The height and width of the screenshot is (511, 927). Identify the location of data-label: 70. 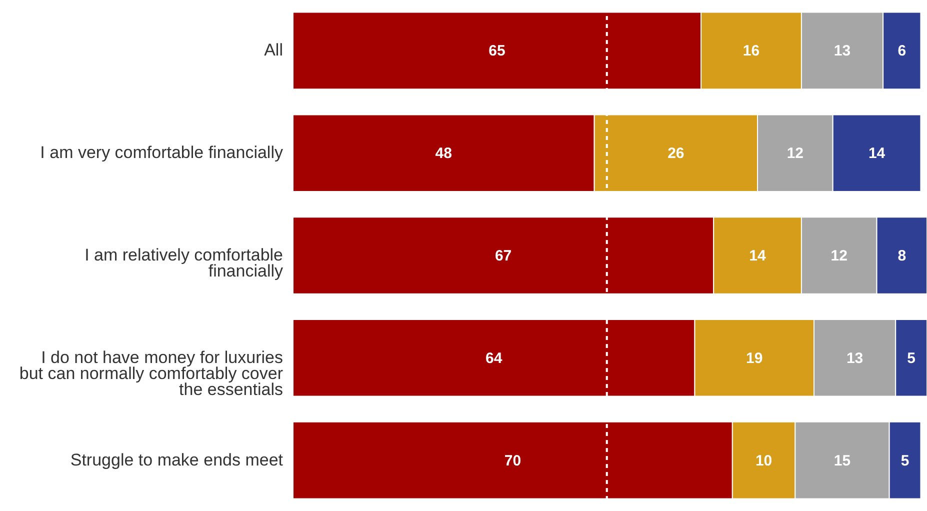
(513, 461).